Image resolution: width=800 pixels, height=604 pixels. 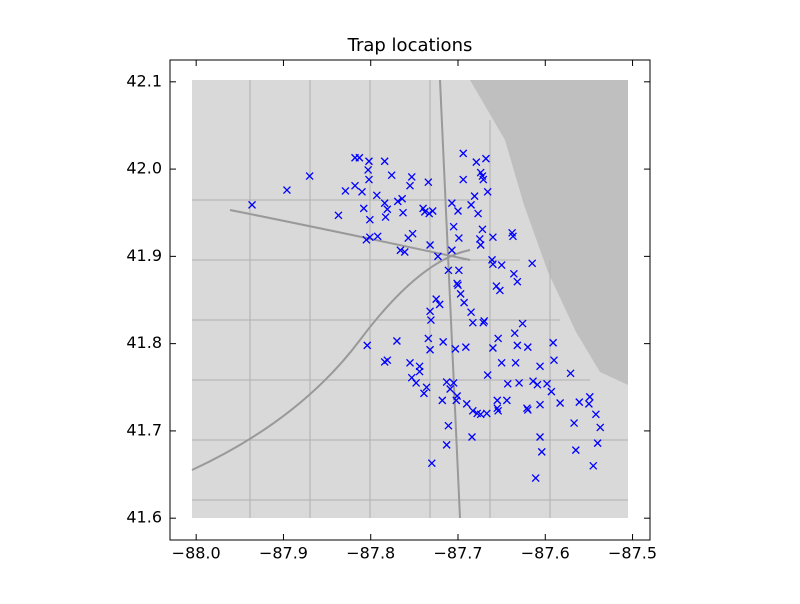 I want to click on x-tick-label: −87.6, so click(x=545, y=553).